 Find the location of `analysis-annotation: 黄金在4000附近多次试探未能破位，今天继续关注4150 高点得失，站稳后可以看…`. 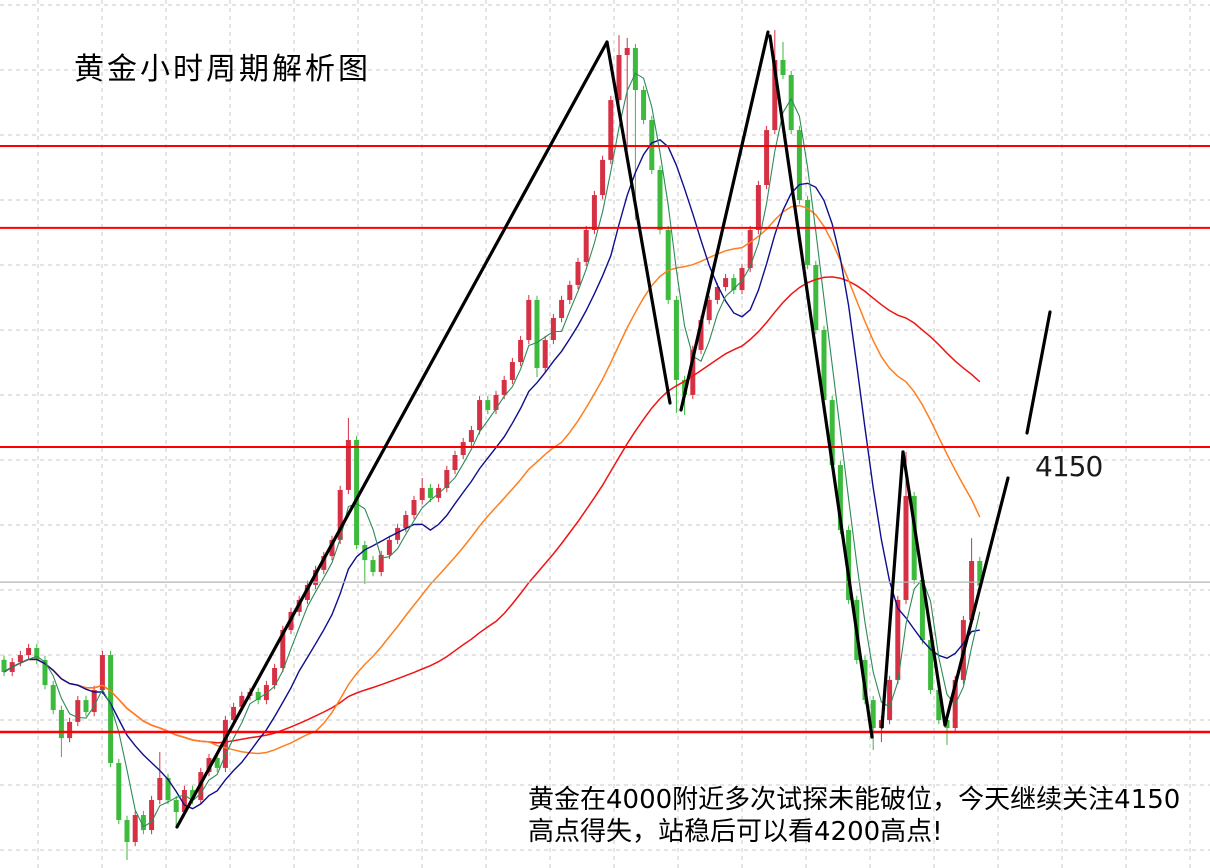

analysis-annotation: 黄金在4000附近多次试探未能破位，今天继续关注4150 高点得失，站稳后可以看… is located at coordinates (854, 816).